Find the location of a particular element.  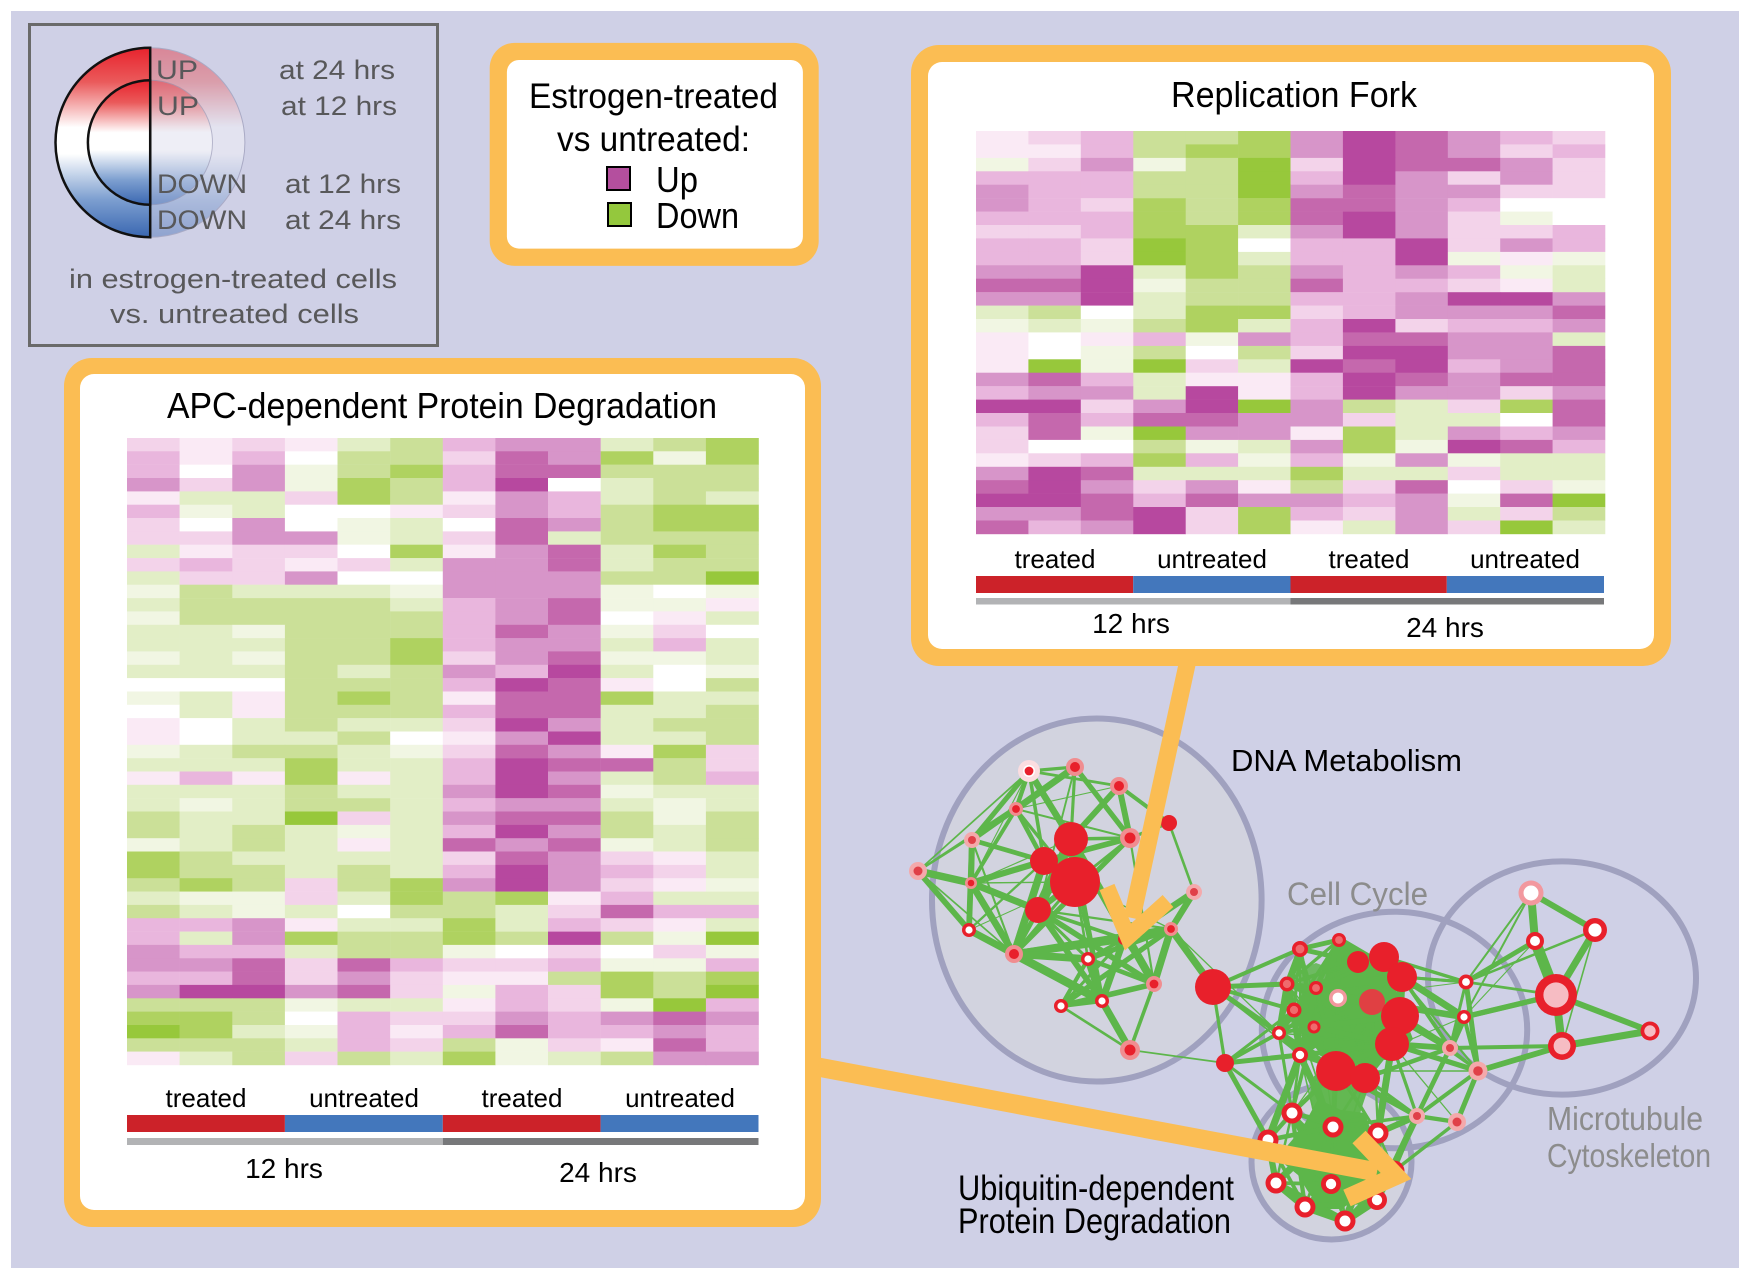

svg-text: Cell Cycle is located at coordinates (1357, 894).